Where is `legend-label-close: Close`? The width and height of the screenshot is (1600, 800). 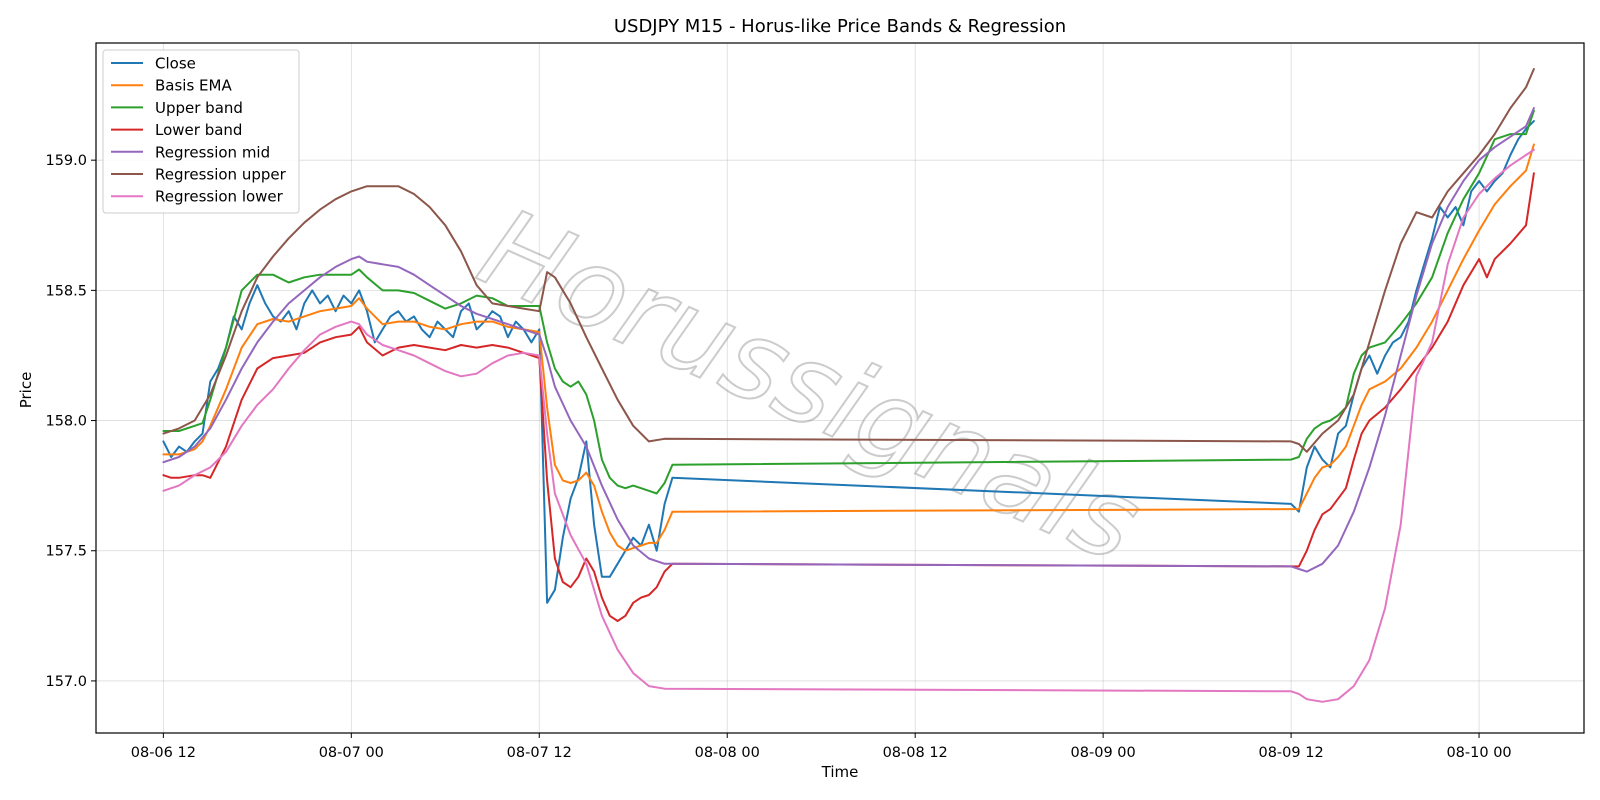
legend-label-close: Close is located at coordinates (175, 64).